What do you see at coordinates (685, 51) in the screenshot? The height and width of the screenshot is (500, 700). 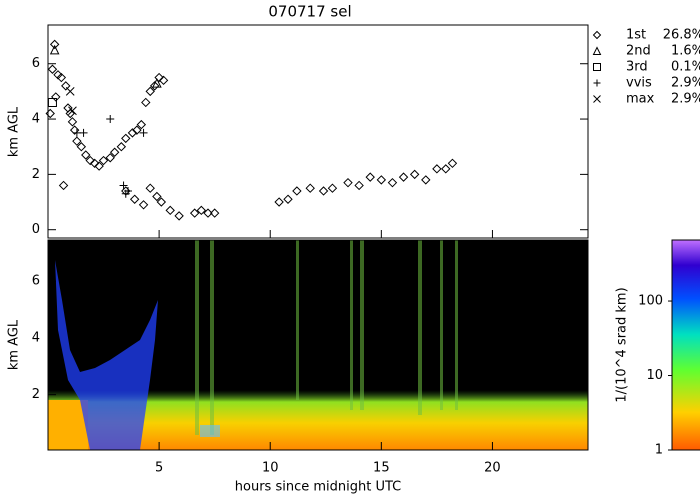 I see `legend-share: 1.6%` at bounding box center [685, 51].